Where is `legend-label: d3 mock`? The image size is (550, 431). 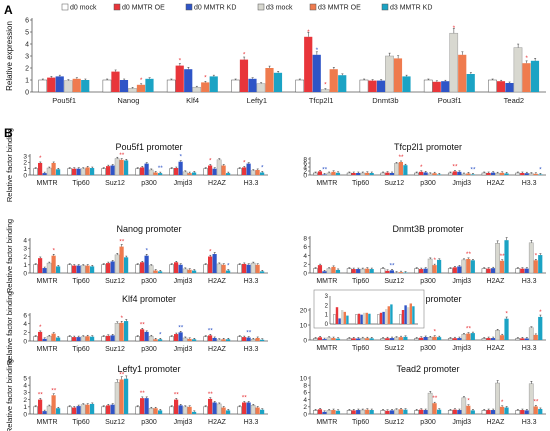
legend-label: d3 mock is located at coordinates (279, 8).